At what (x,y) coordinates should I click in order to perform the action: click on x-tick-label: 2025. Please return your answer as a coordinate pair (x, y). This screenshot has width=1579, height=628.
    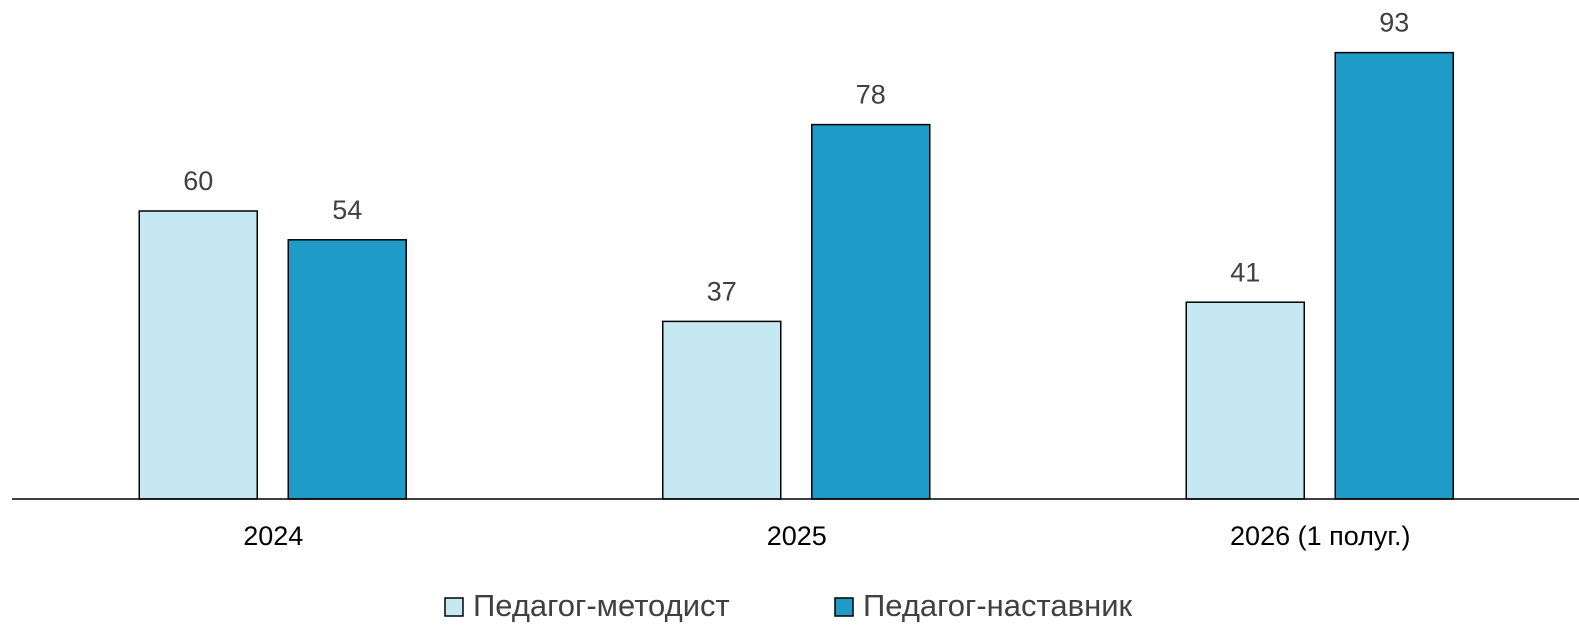
    Looking at the image, I should click on (797, 536).